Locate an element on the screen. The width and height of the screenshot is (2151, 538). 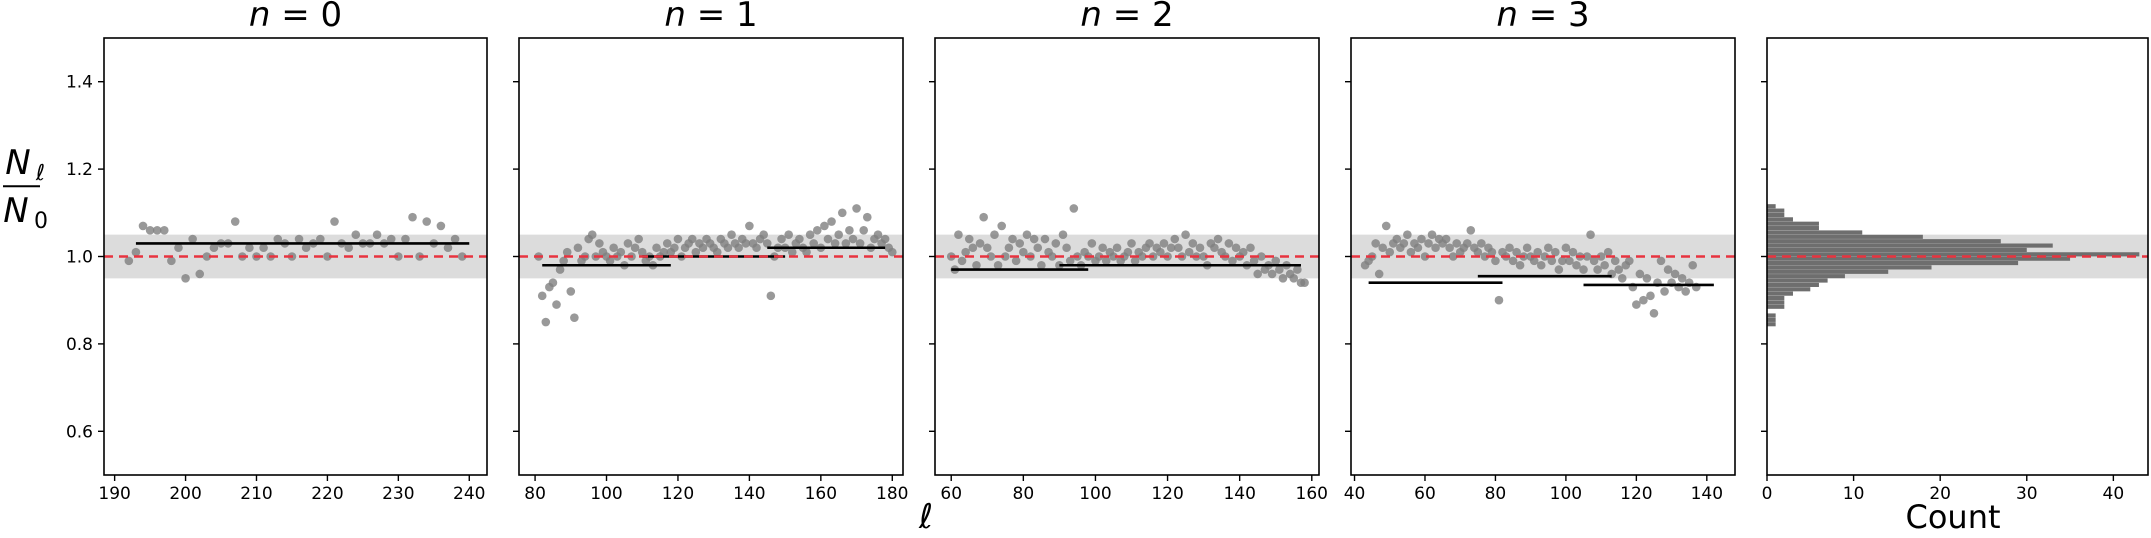
x-tick-label: 10 is located at coordinates (1854, 494).